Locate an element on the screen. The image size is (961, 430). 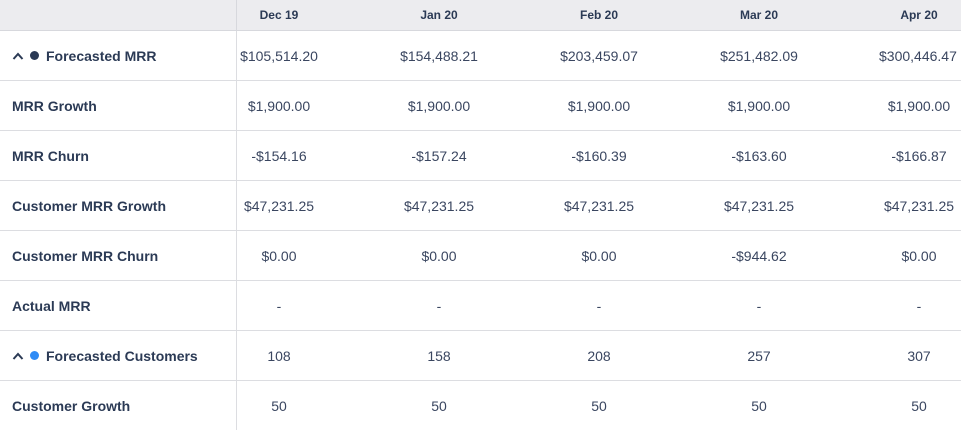
cell-value: -$157.24 is located at coordinates (439, 155).